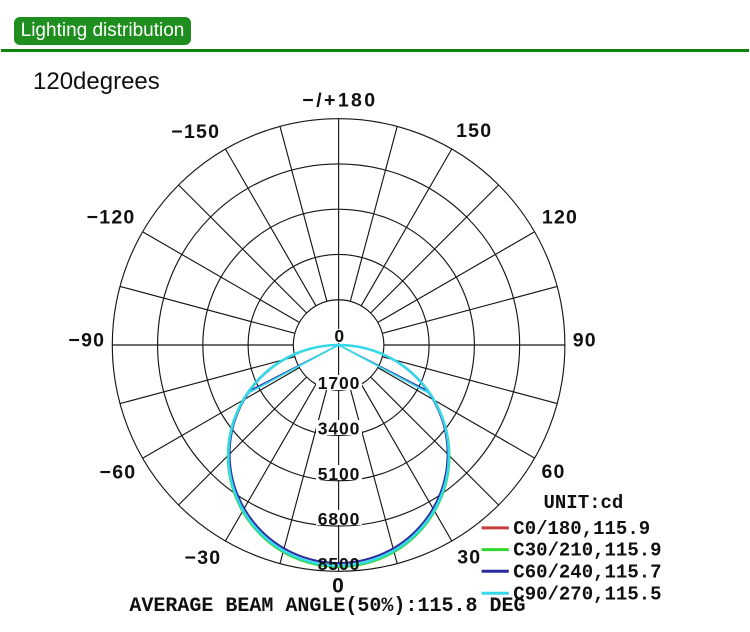 The height and width of the screenshot is (632, 750). I want to click on svg-text: −60, so click(118, 472).